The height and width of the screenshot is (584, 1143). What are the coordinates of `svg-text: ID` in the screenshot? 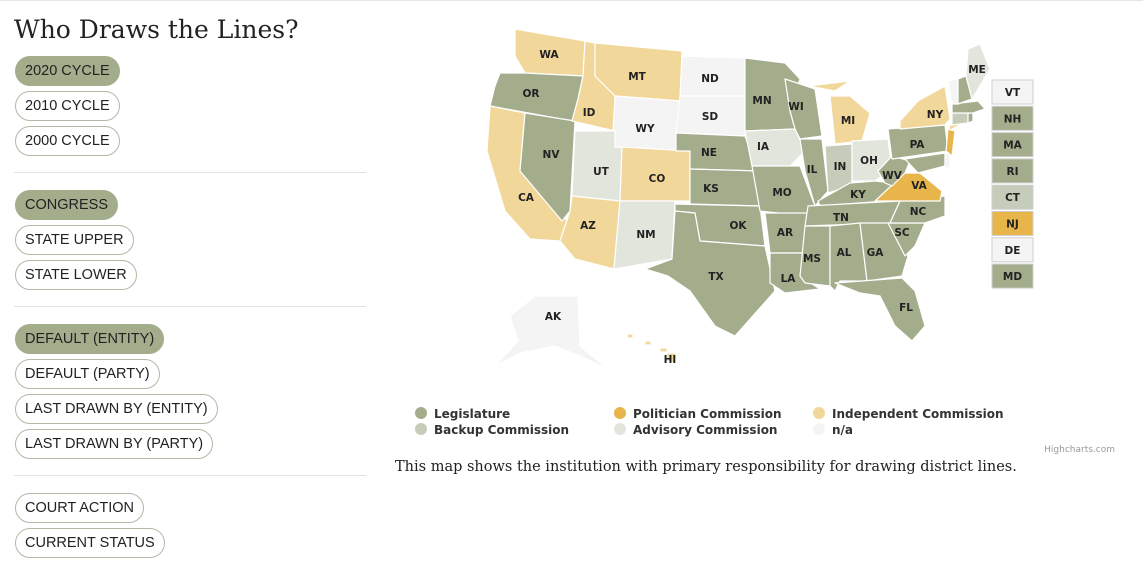 It's located at (589, 113).